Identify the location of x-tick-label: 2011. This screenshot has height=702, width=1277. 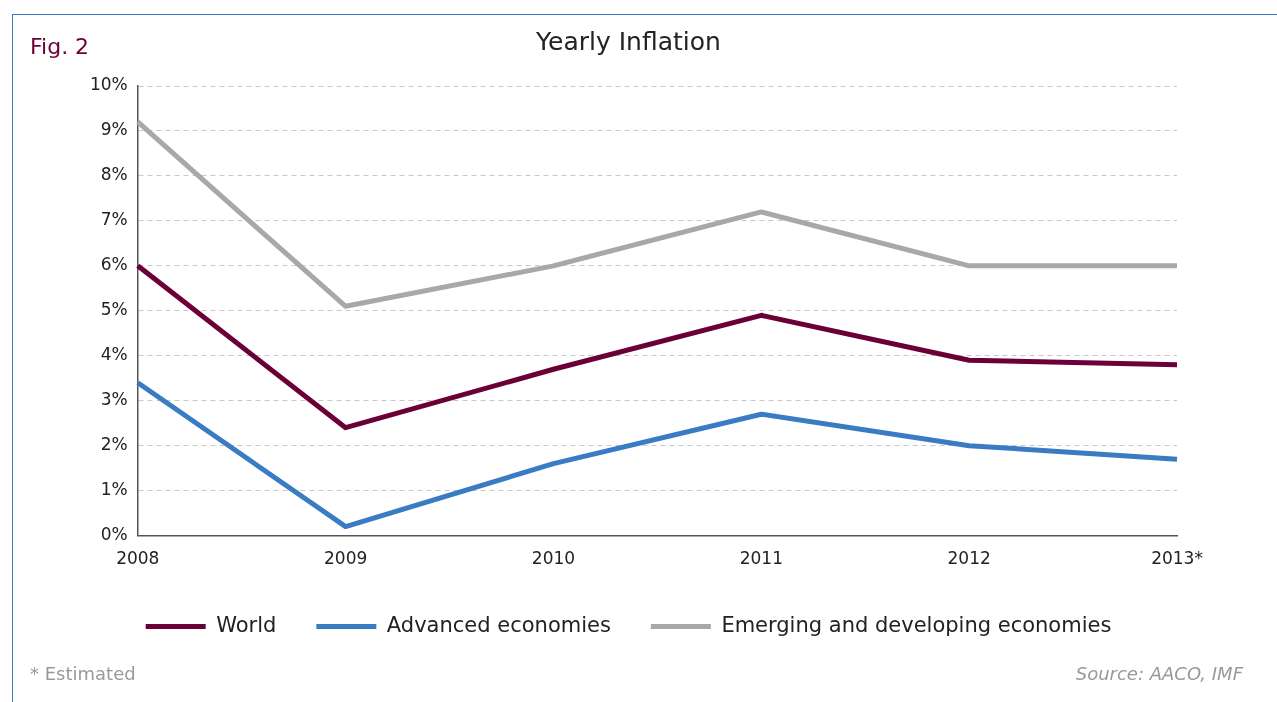
(761, 558).